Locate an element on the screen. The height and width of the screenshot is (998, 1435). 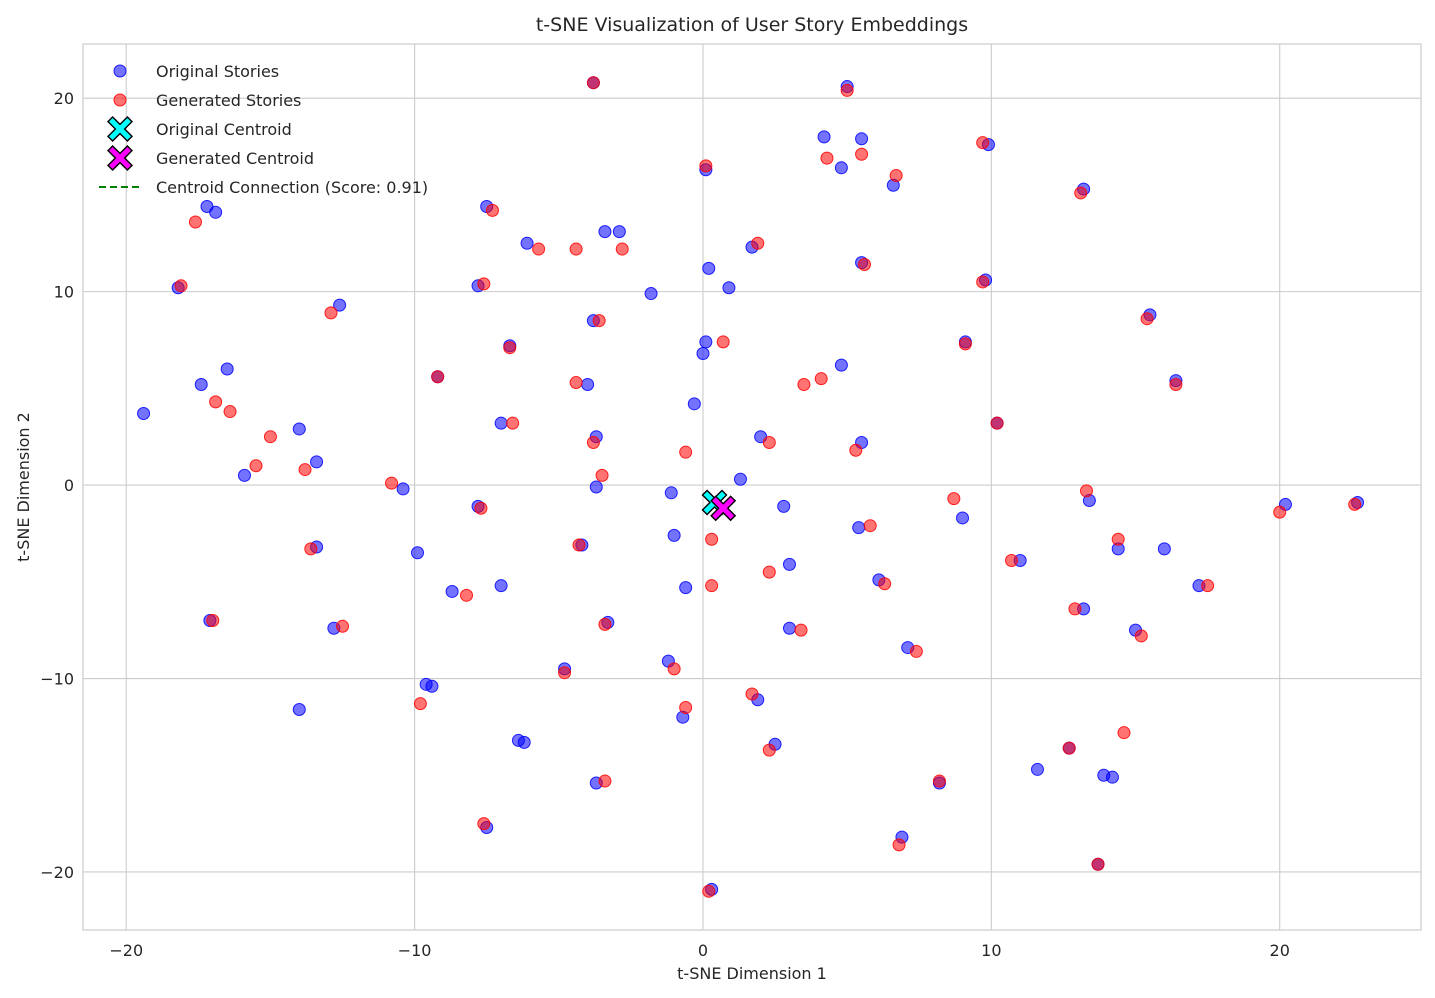
x-tick-label: 0 is located at coordinates (703, 950).